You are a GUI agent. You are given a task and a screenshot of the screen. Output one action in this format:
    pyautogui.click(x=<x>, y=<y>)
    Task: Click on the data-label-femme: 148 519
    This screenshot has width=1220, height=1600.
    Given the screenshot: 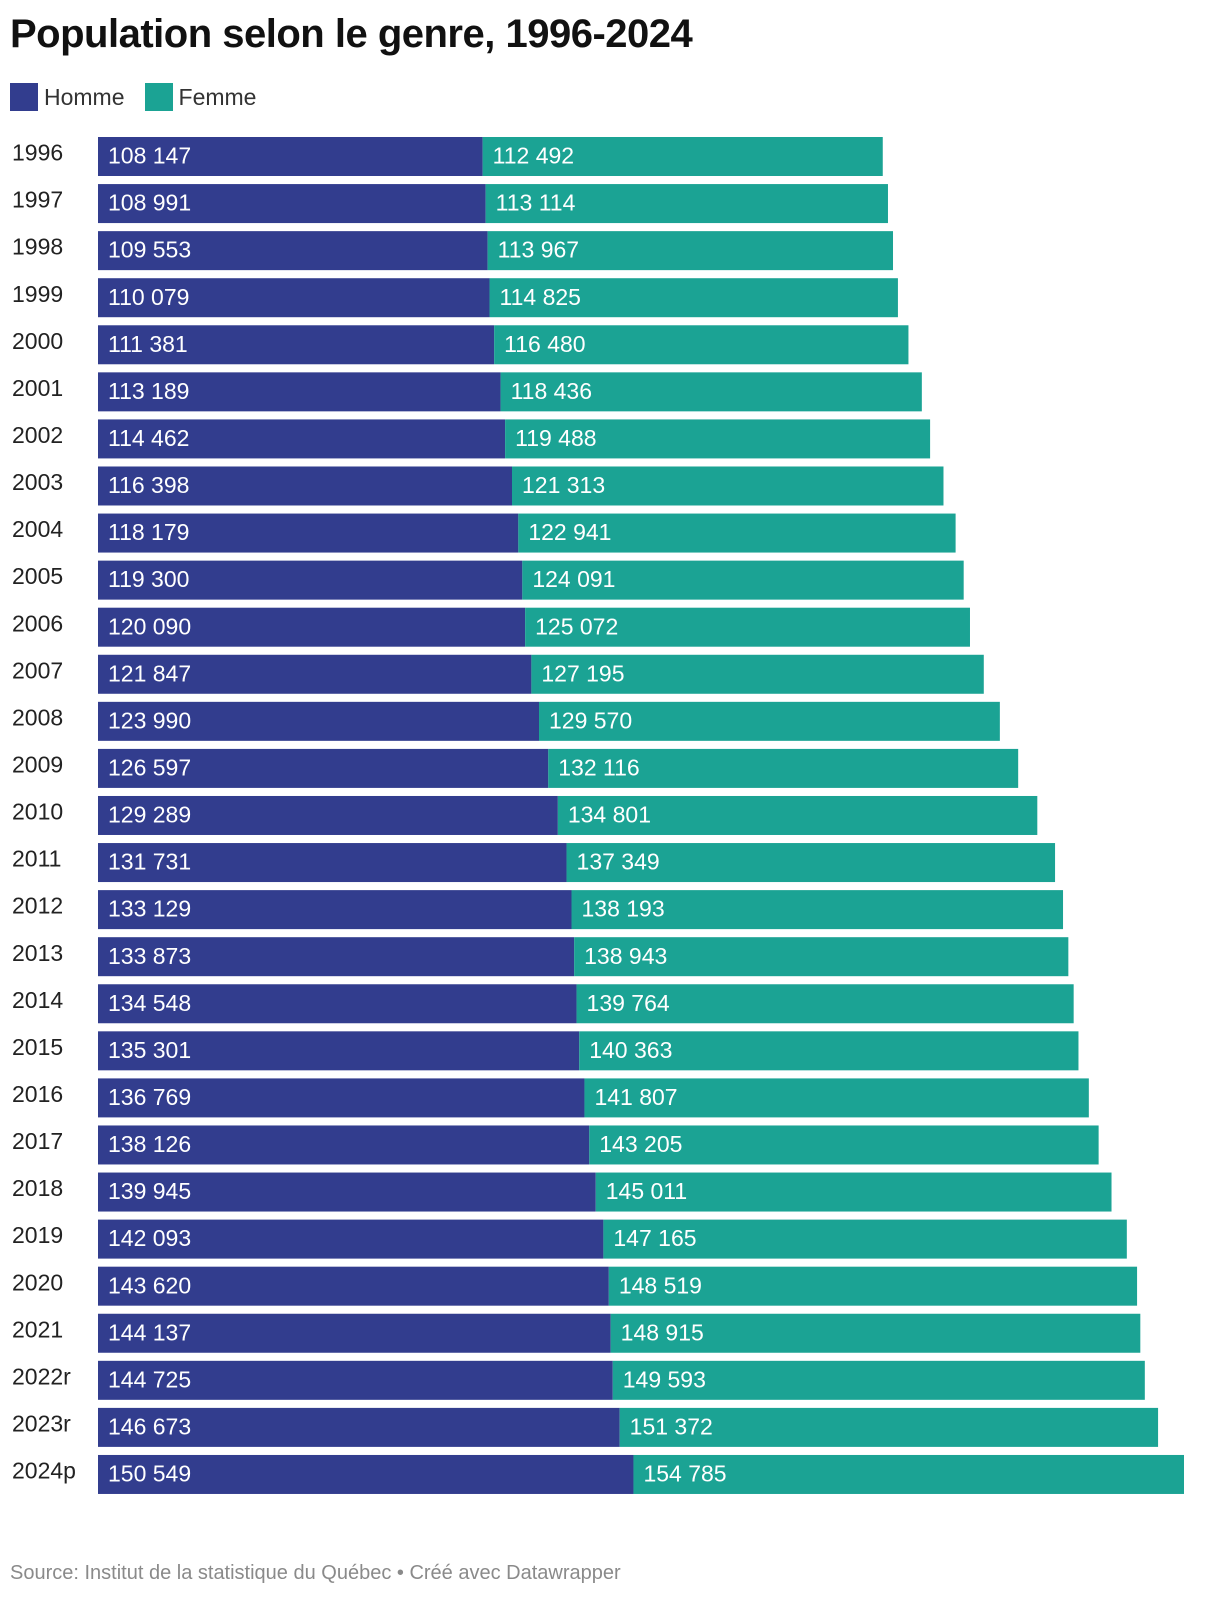 What is the action you would take?
    pyautogui.click(x=660, y=1285)
    